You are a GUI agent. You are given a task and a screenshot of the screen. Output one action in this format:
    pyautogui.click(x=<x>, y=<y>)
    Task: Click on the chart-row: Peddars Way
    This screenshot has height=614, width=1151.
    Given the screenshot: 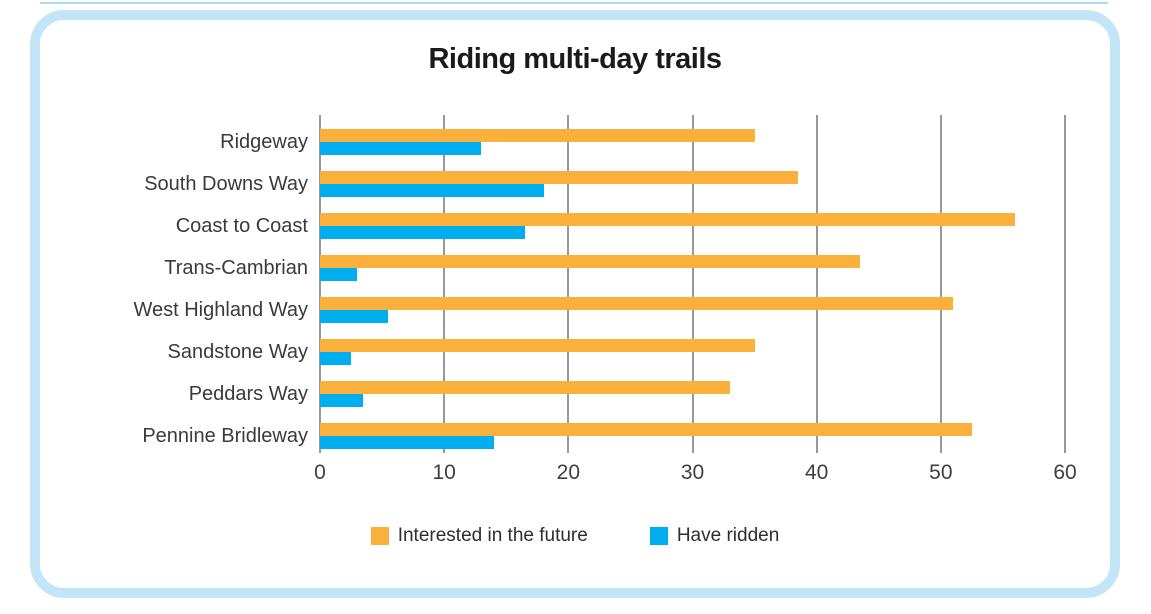 What is the action you would take?
    pyautogui.click(x=552, y=394)
    